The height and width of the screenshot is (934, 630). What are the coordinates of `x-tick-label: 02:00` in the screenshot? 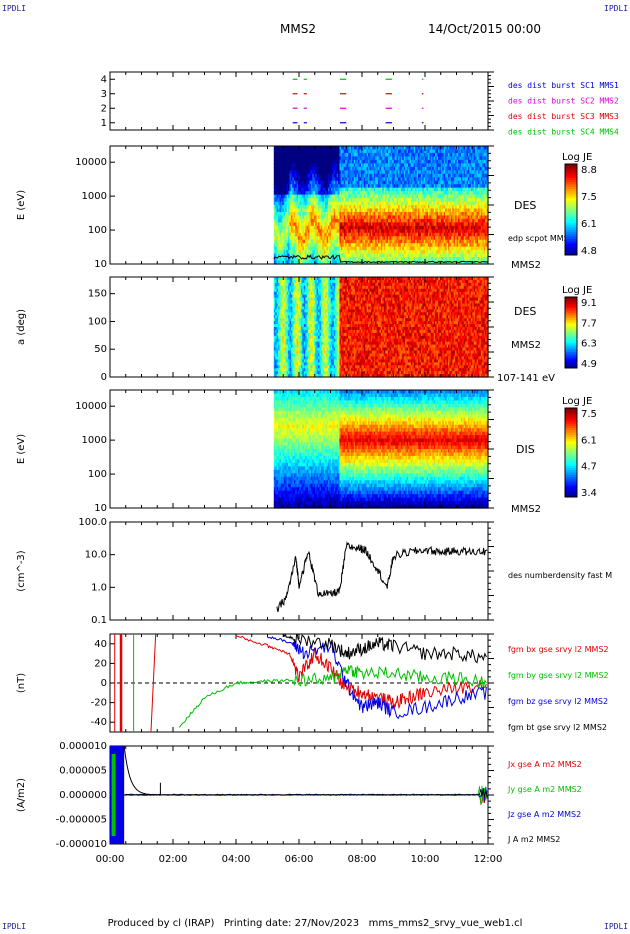 It's located at (173, 859).